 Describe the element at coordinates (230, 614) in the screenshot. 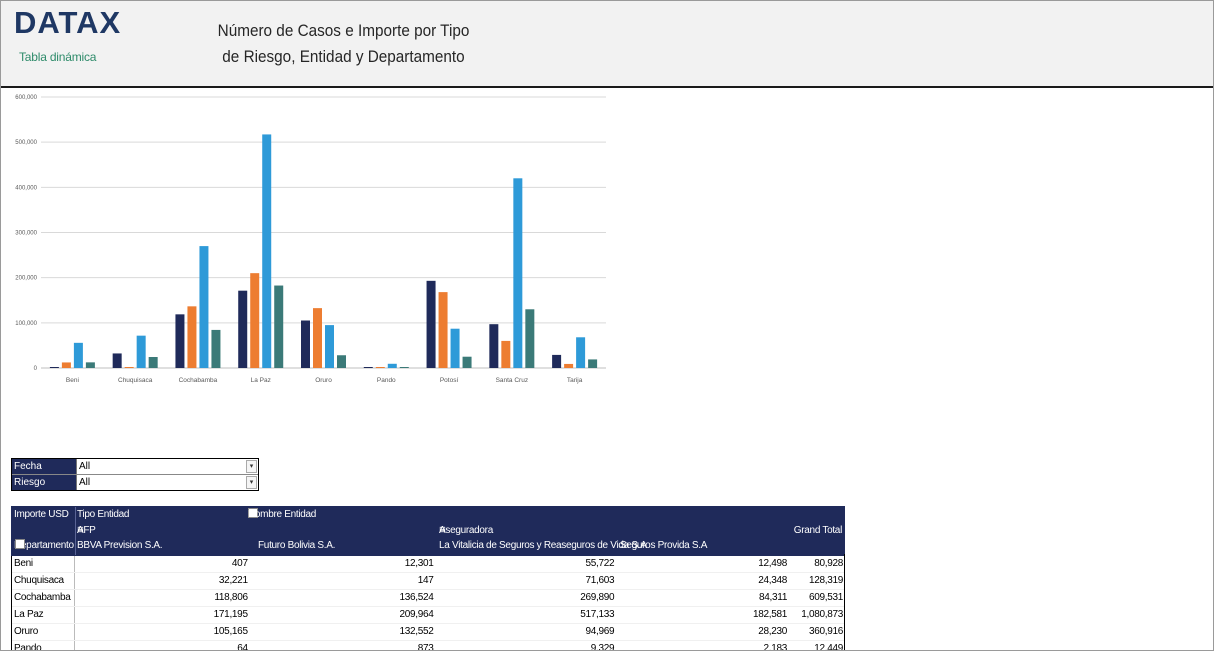

I see `table-cell: 171,195` at that location.